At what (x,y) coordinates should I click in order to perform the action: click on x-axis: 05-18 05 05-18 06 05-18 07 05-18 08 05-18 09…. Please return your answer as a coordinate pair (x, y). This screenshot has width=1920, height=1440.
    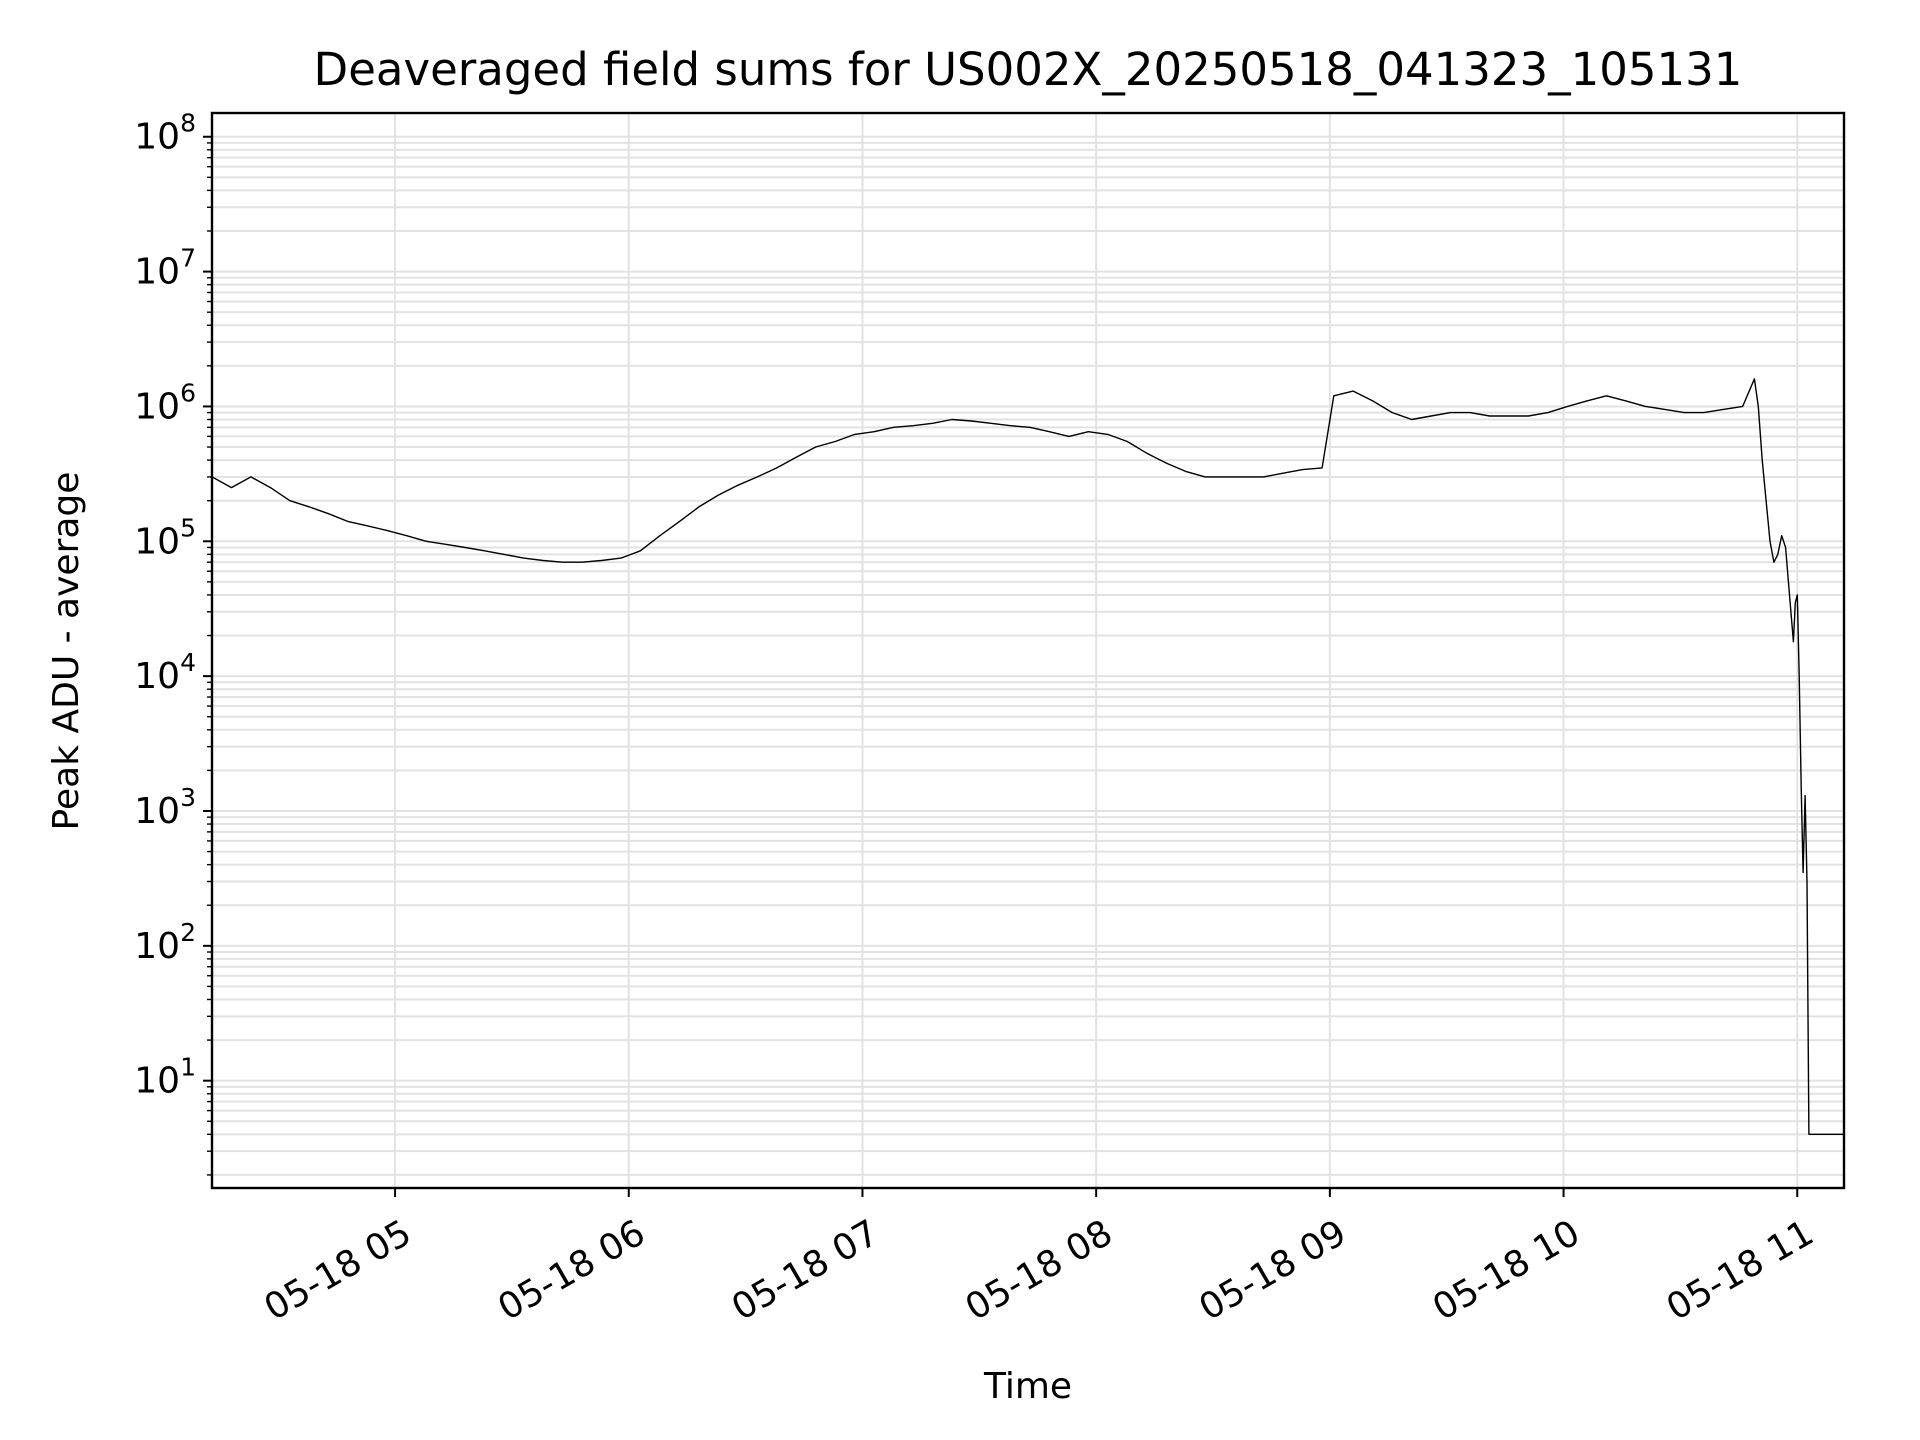
    Looking at the image, I should click on (1039, 1258).